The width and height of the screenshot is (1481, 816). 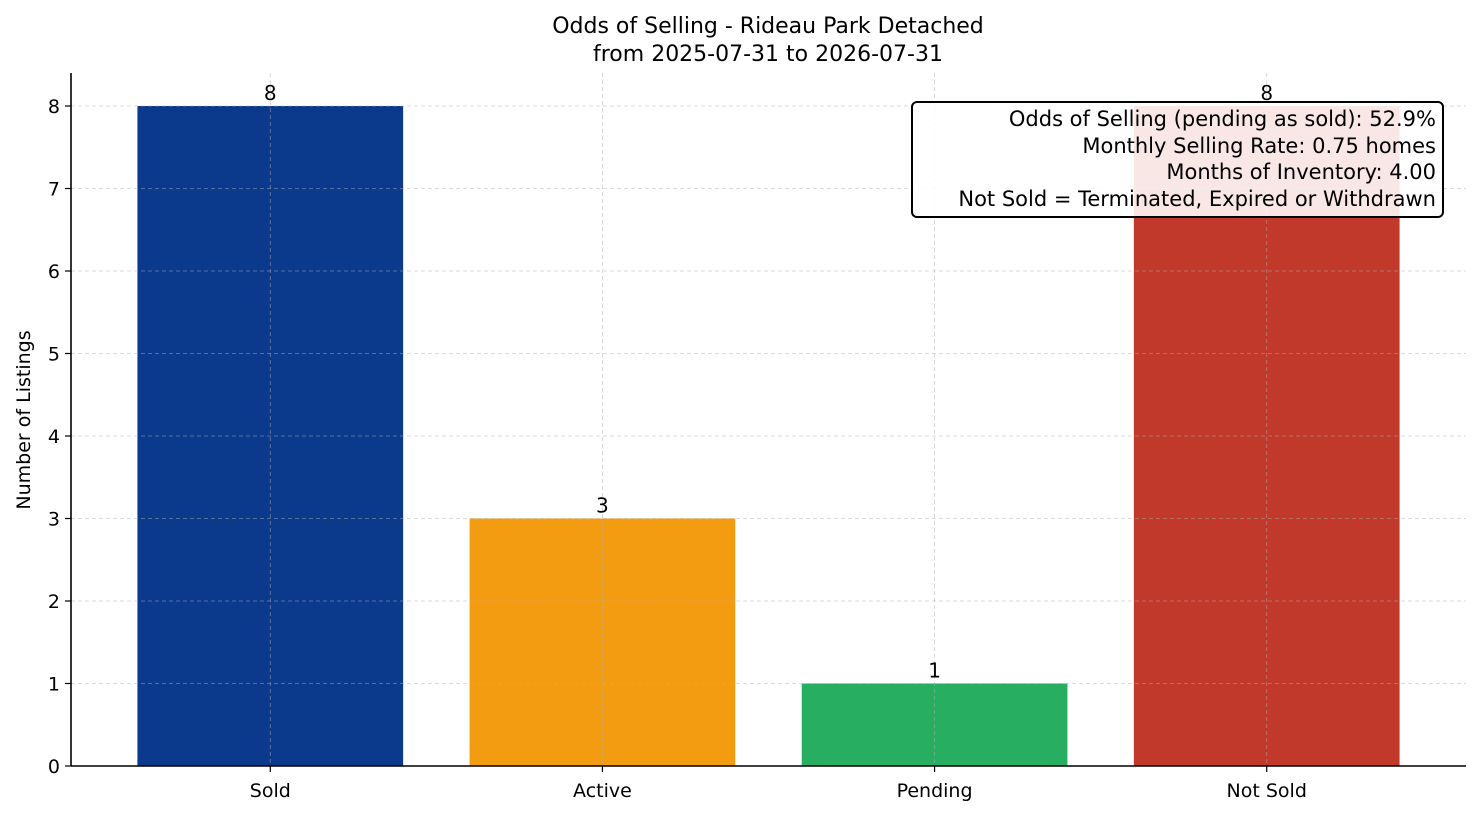 What do you see at coordinates (768, 54) in the screenshot?
I see `chart-subtitle: from 2025-07-31 to 2026-07-31` at bounding box center [768, 54].